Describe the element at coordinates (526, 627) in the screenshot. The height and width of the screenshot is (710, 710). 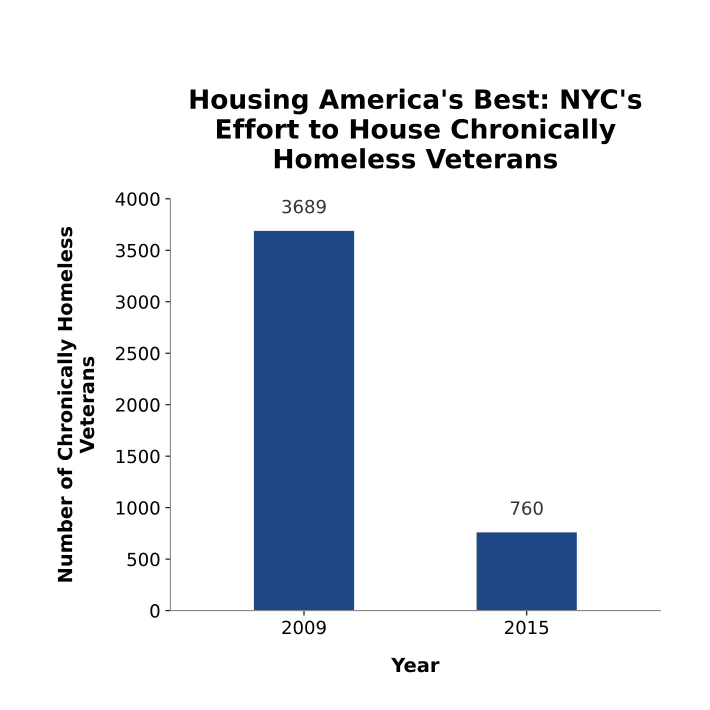
I see `x-tick-label: 2015` at that location.